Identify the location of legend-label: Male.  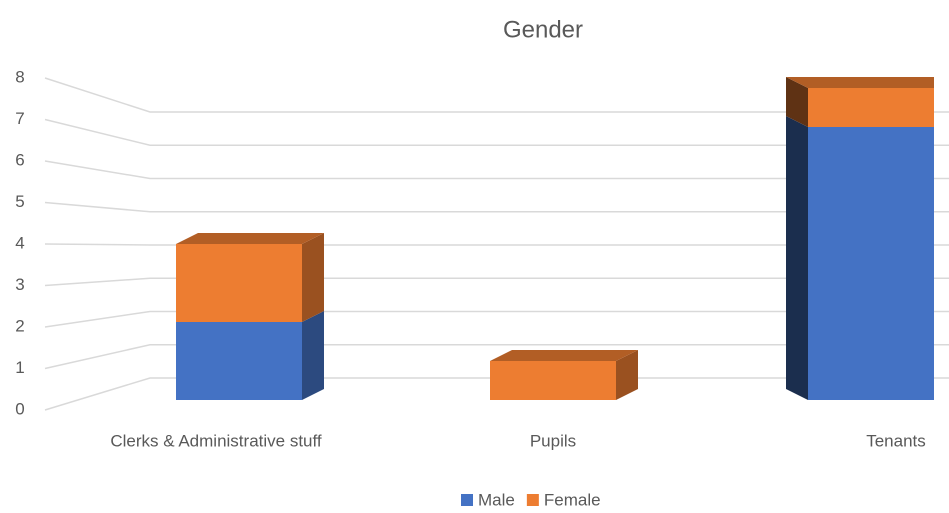
(496, 499).